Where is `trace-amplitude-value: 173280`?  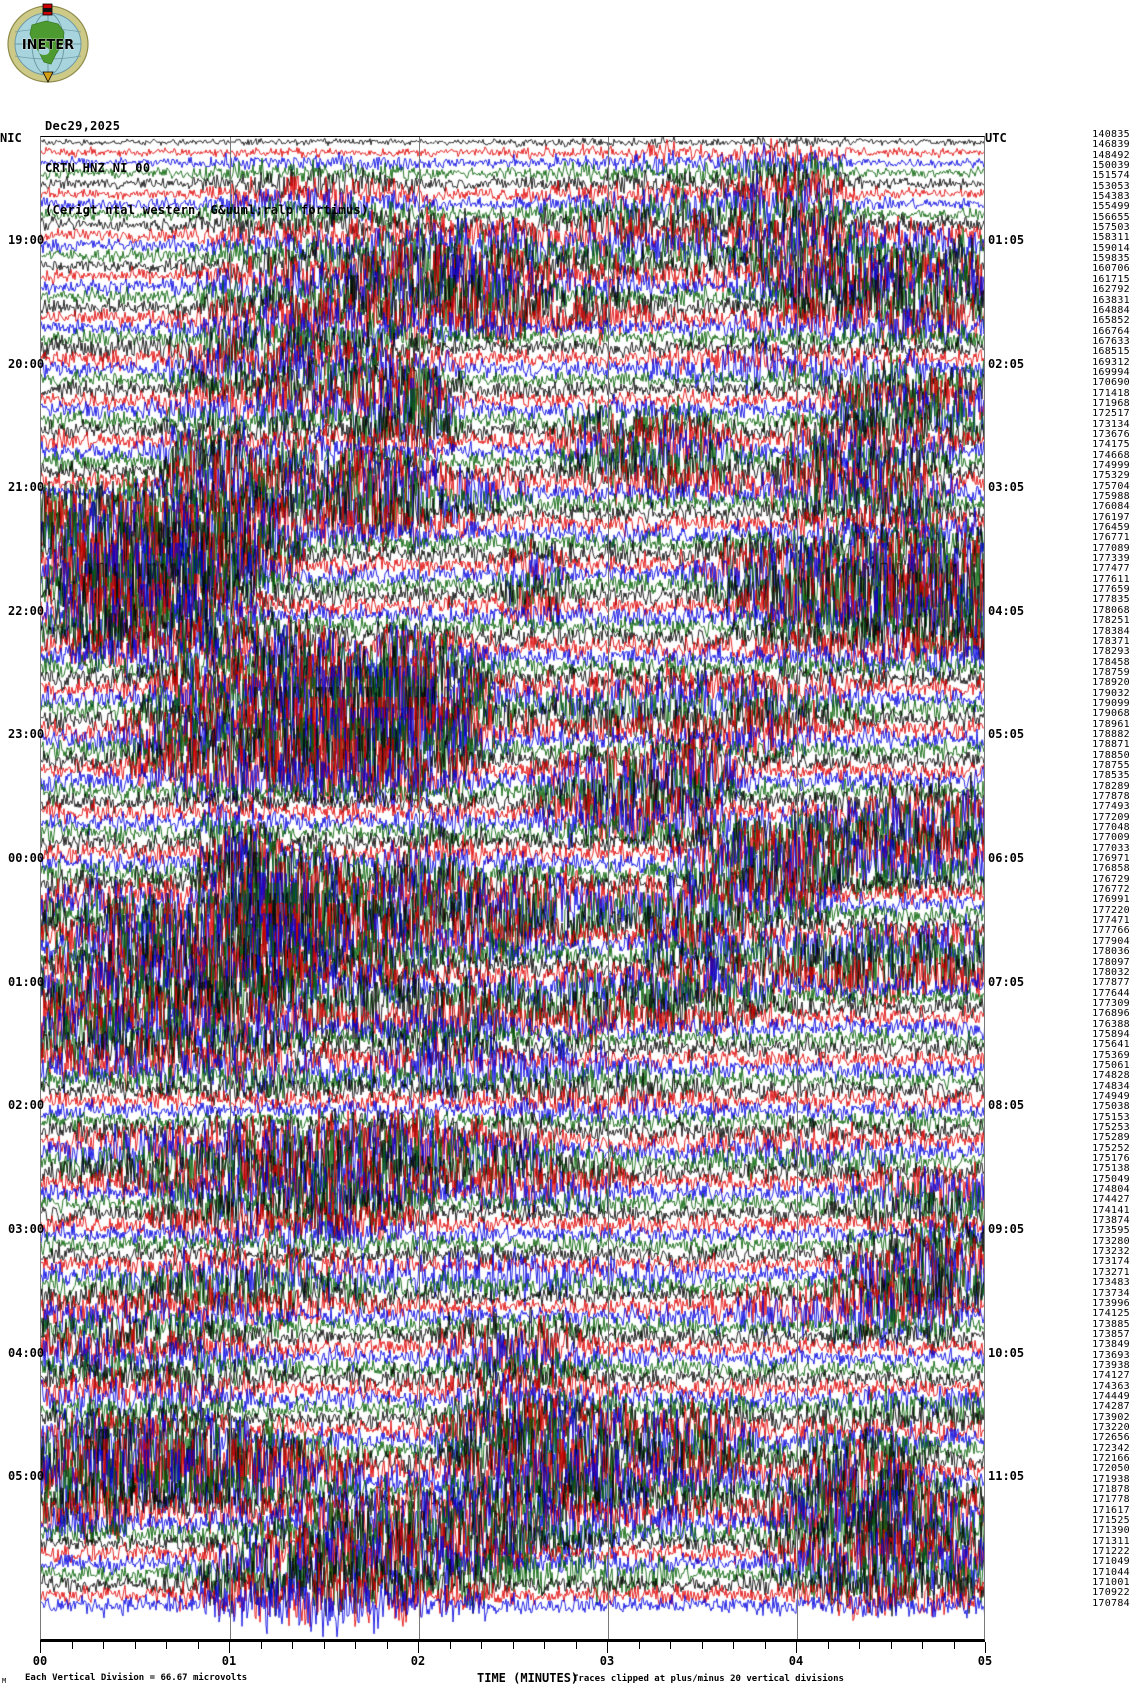
trace-amplitude-value: 173280 is located at coordinates (1111, 1241).